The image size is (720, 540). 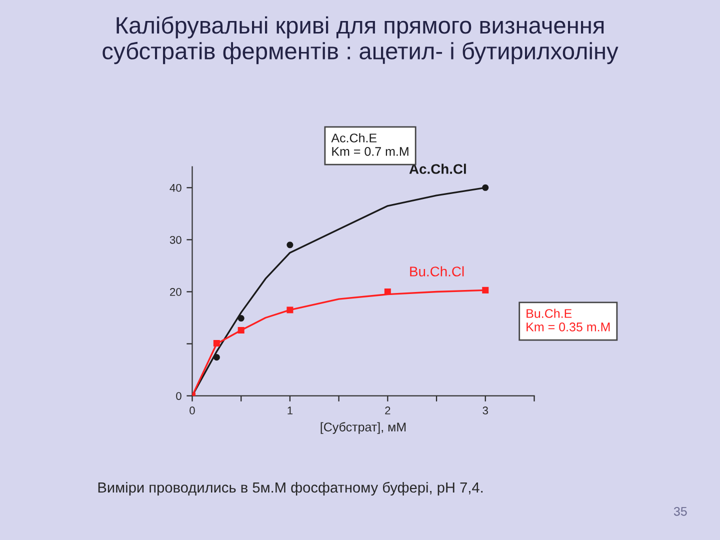 I want to click on text: 35, so click(x=680, y=511).